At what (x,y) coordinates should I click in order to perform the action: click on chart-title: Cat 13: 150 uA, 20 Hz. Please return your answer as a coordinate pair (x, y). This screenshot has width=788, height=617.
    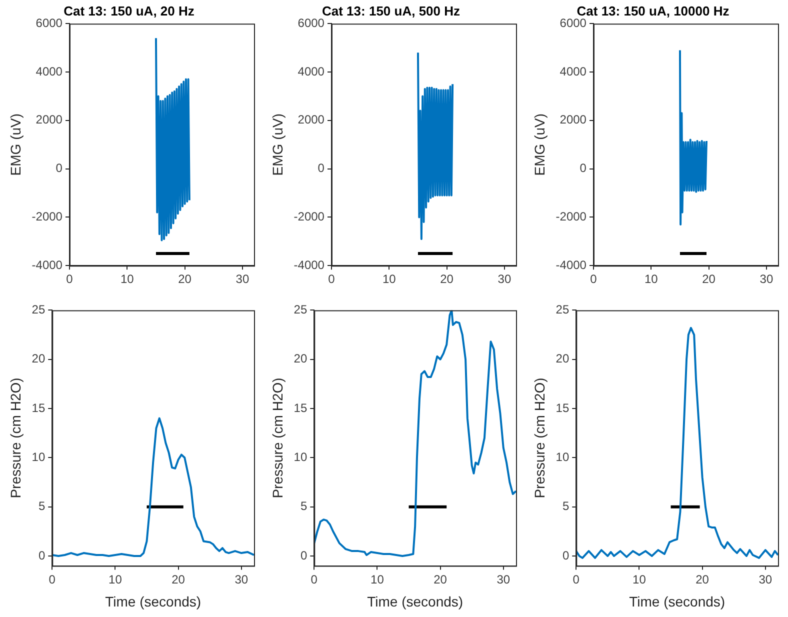
    Looking at the image, I should click on (129, 10).